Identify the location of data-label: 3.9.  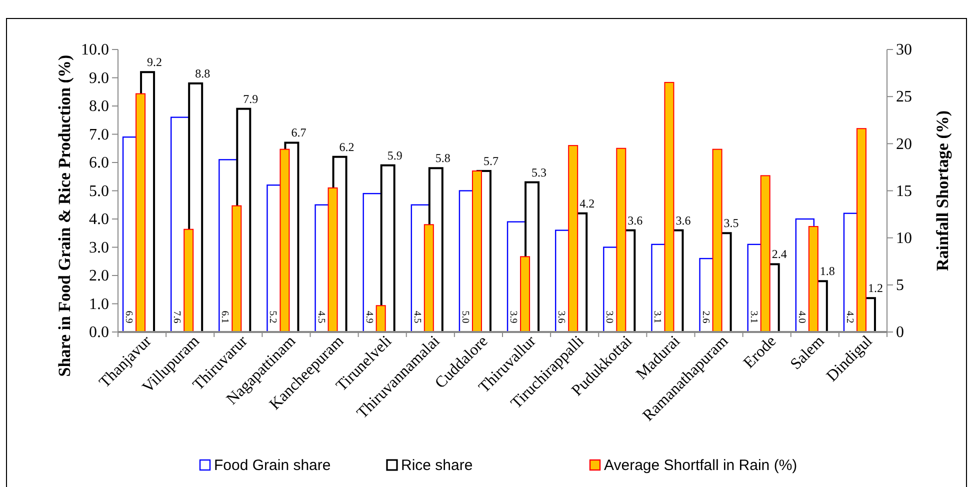
(513, 317).